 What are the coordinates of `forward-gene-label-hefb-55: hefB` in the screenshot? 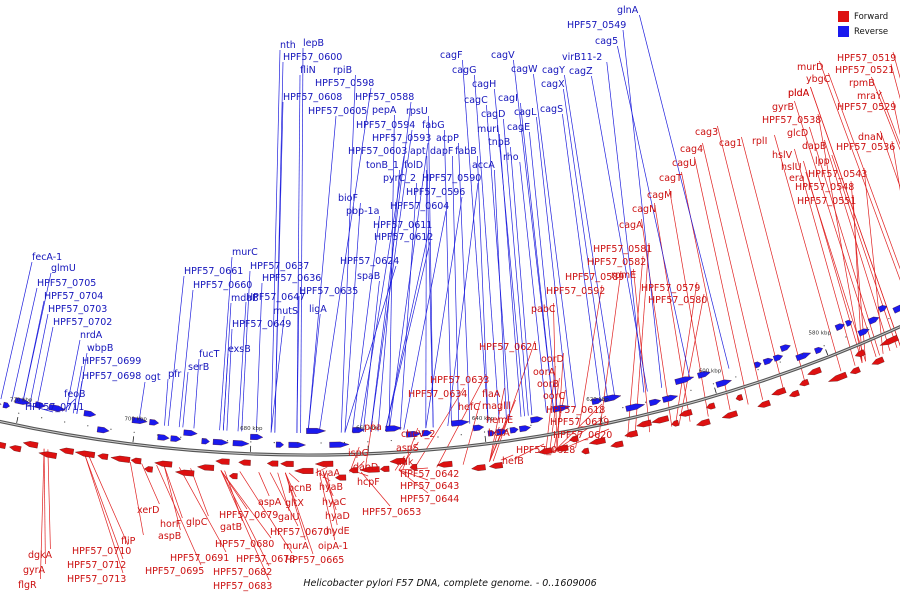 It's located at (513, 461).